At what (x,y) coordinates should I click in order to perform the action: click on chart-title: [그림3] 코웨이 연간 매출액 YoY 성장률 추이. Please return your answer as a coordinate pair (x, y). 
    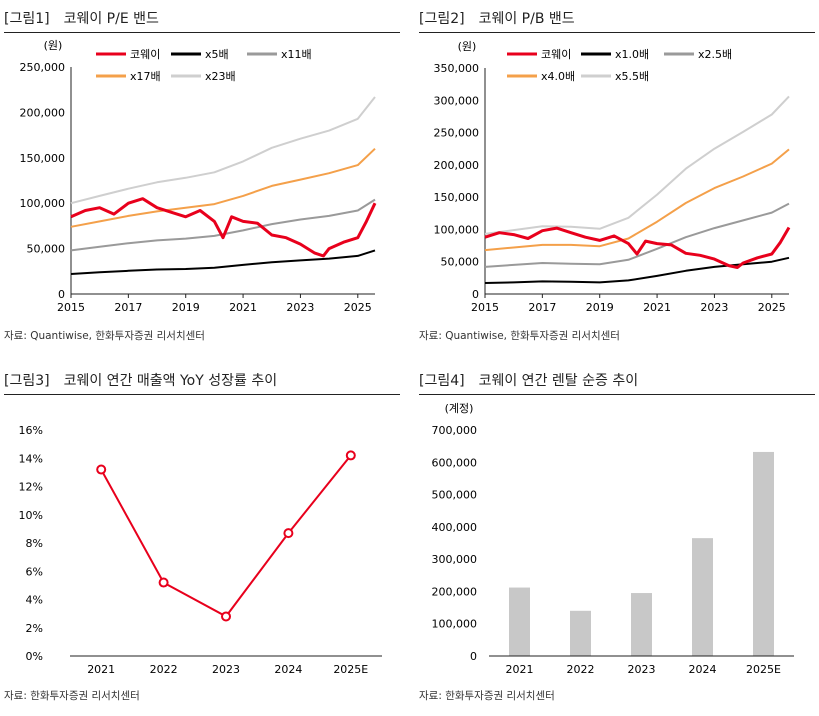
    Looking at the image, I should click on (140, 380).